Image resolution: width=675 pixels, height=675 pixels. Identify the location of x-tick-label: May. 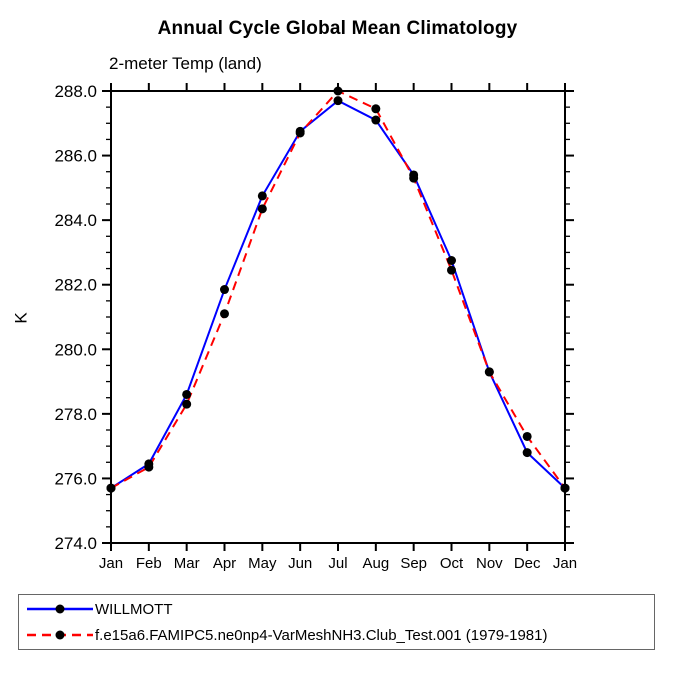
(262, 563).